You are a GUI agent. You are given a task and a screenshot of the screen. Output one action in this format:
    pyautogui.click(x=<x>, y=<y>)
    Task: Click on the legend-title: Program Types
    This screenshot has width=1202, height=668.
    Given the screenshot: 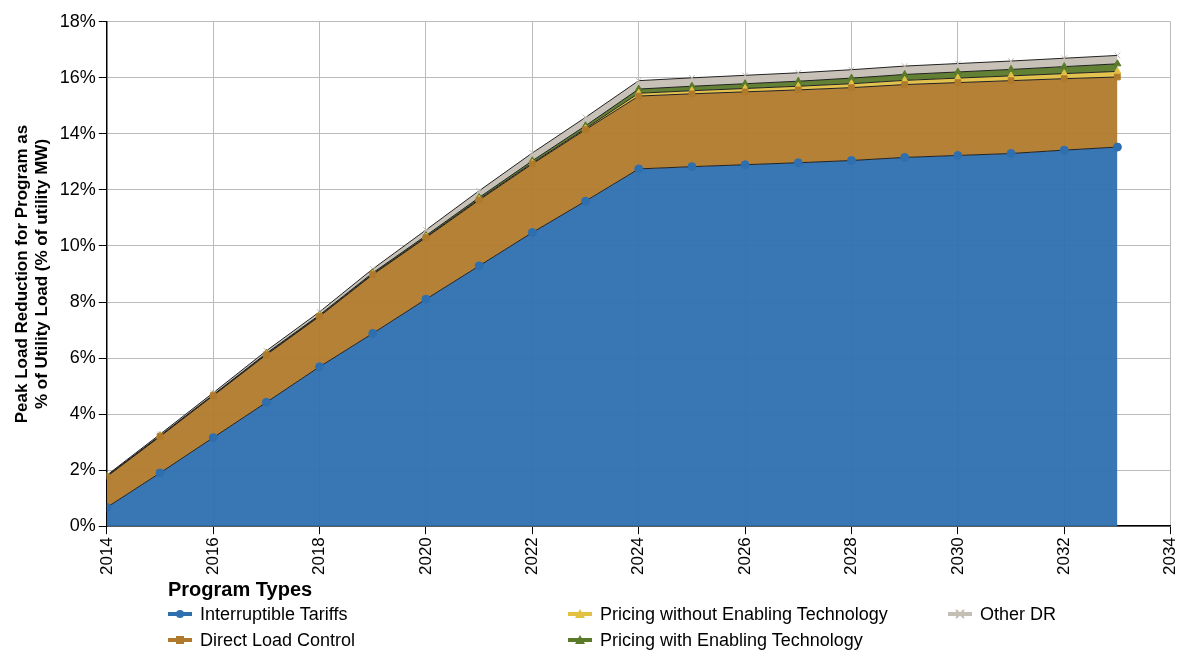 What is the action you would take?
    pyautogui.click(x=241, y=589)
    